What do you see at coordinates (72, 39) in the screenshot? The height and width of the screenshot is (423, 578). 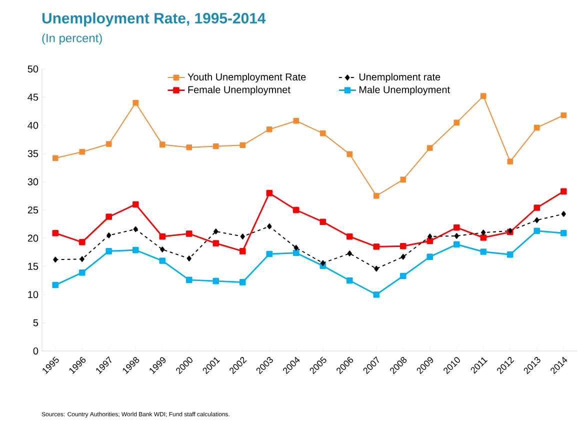 I see `chart-subtitle: (In percent)` at bounding box center [72, 39].